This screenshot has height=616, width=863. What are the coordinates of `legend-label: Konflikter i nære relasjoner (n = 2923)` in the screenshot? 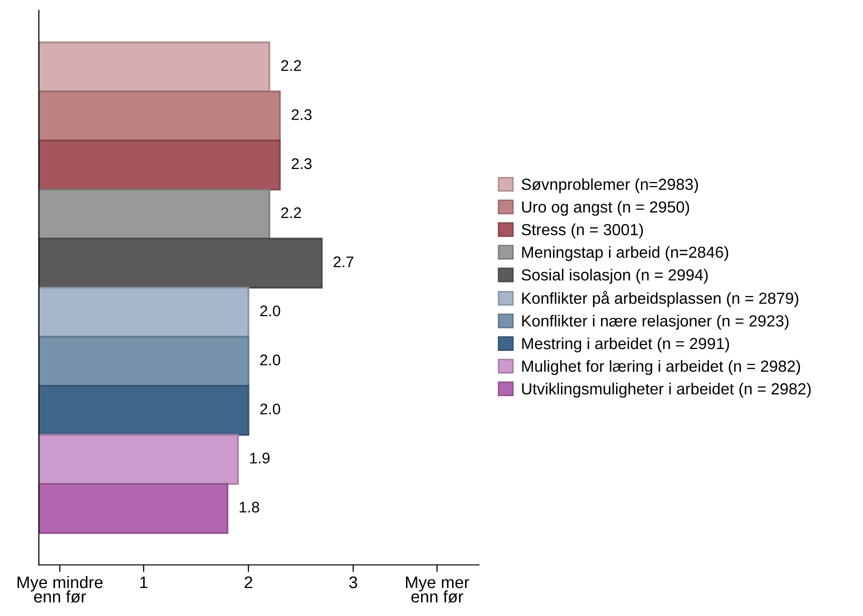 It's located at (655, 322).